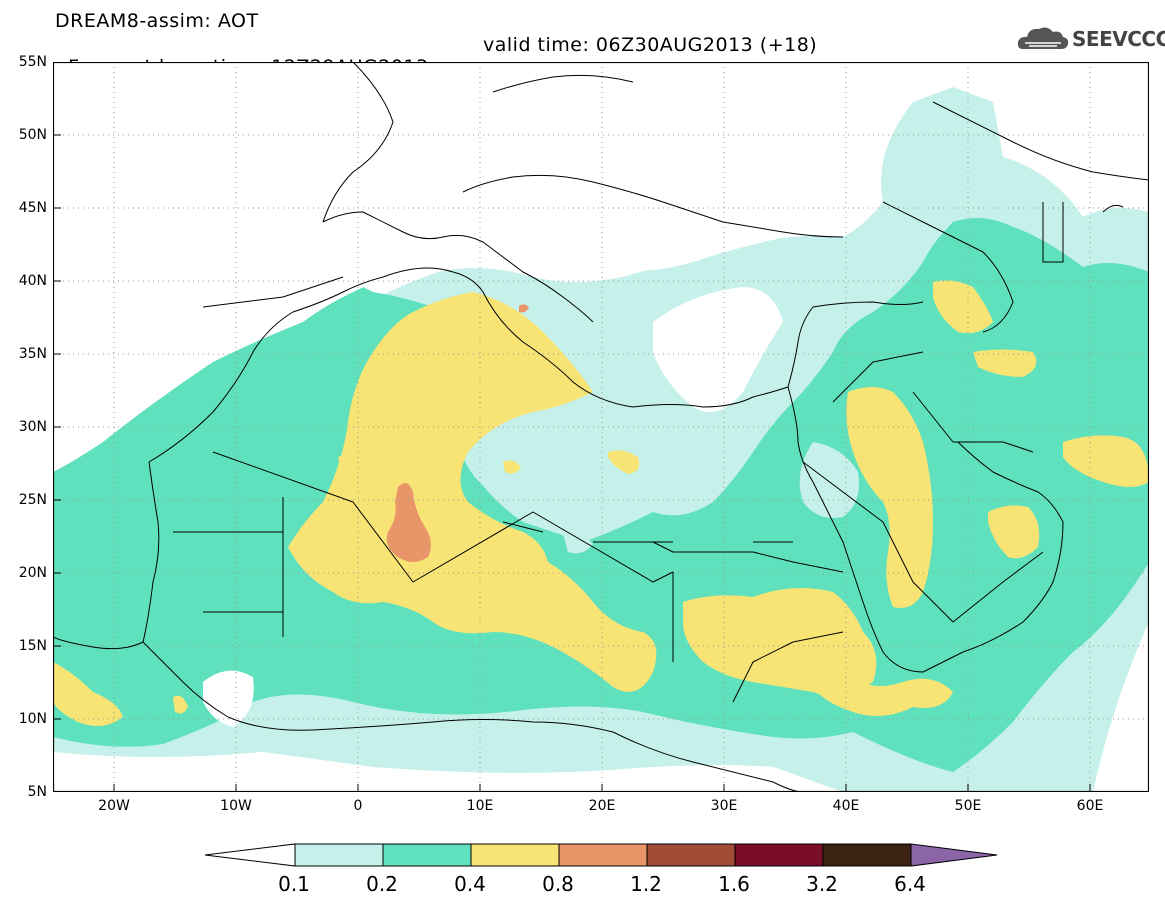 The image size is (1165, 905). I want to click on lat-label: 45N, so click(32, 208).